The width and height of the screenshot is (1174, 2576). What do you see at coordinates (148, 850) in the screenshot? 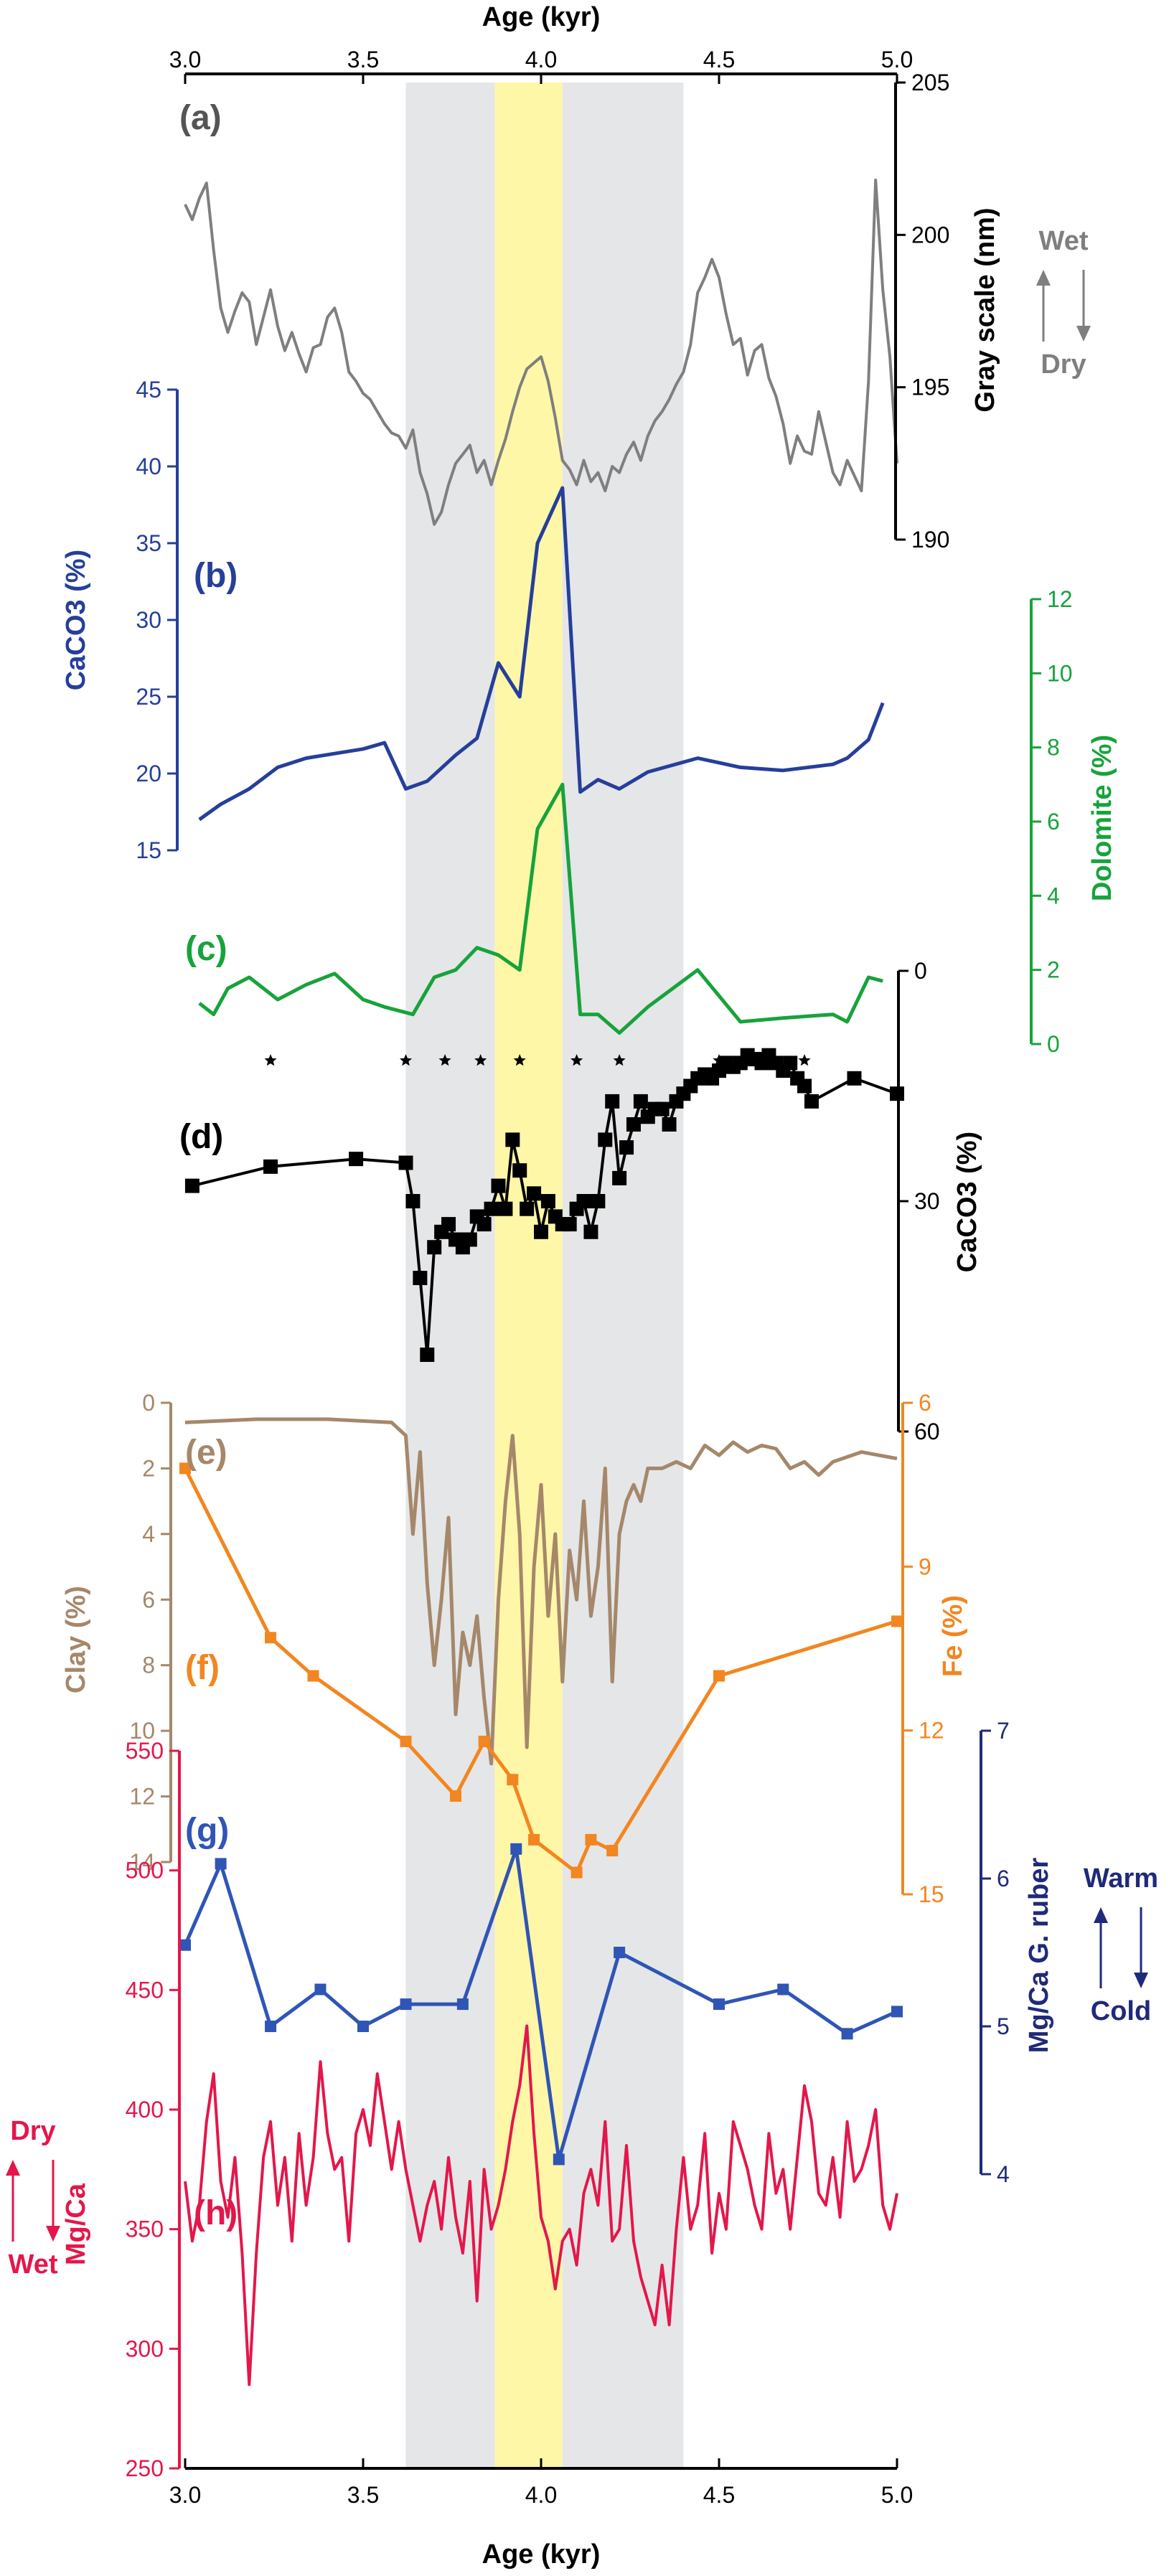
I see `y-tick-label-b: 15` at bounding box center [148, 850].